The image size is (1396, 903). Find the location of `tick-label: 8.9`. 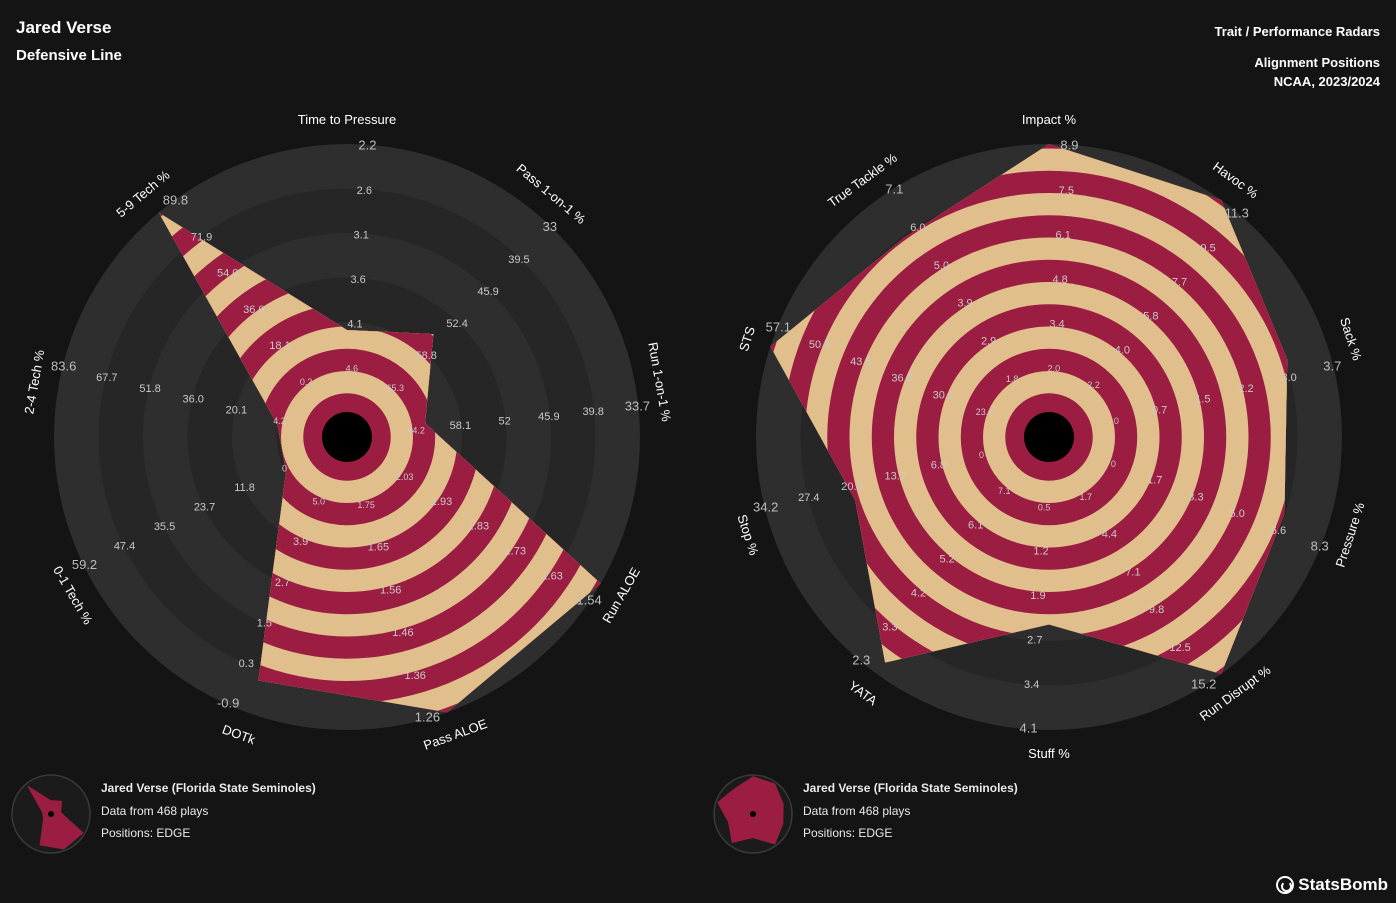

tick-label: 8.9 is located at coordinates (1069, 145).